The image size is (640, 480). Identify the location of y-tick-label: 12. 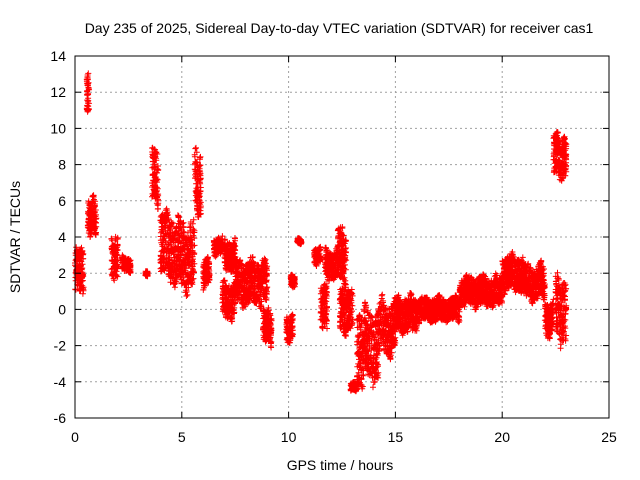
(58, 92).